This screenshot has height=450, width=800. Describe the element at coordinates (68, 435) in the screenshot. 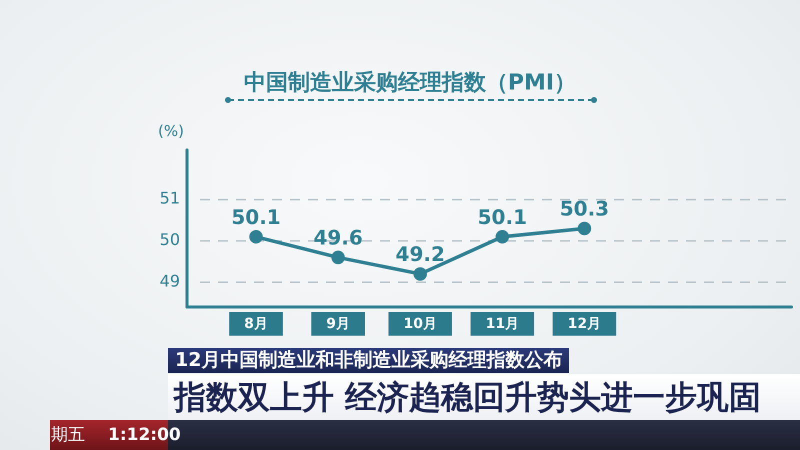

I see `text: 期五` at that location.